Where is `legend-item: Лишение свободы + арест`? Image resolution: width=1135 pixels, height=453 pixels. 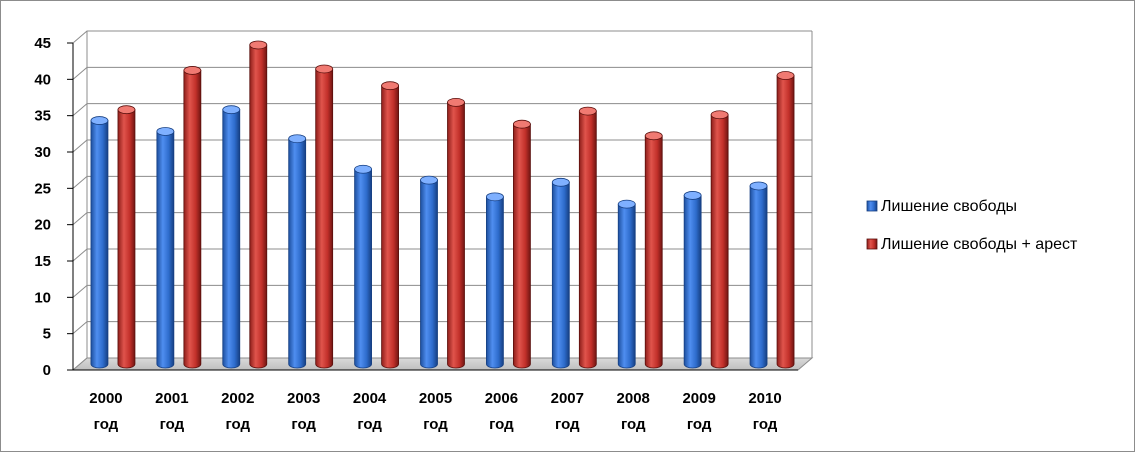
legend-item: Лишение свободы + арест is located at coordinates (972, 244).